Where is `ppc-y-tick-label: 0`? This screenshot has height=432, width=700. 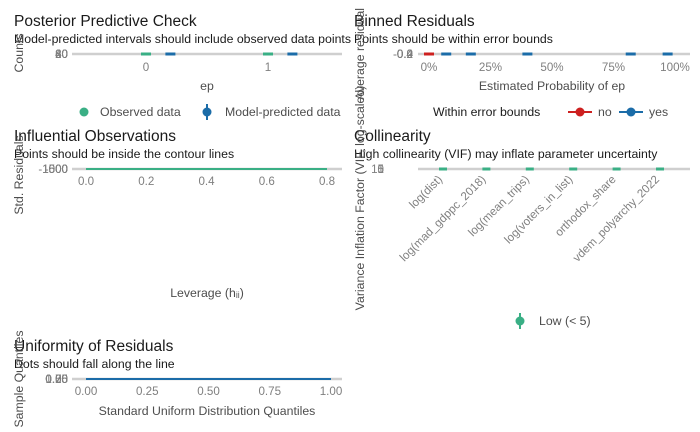 ppc-y-tick-label: 0 is located at coordinates (65, 54).